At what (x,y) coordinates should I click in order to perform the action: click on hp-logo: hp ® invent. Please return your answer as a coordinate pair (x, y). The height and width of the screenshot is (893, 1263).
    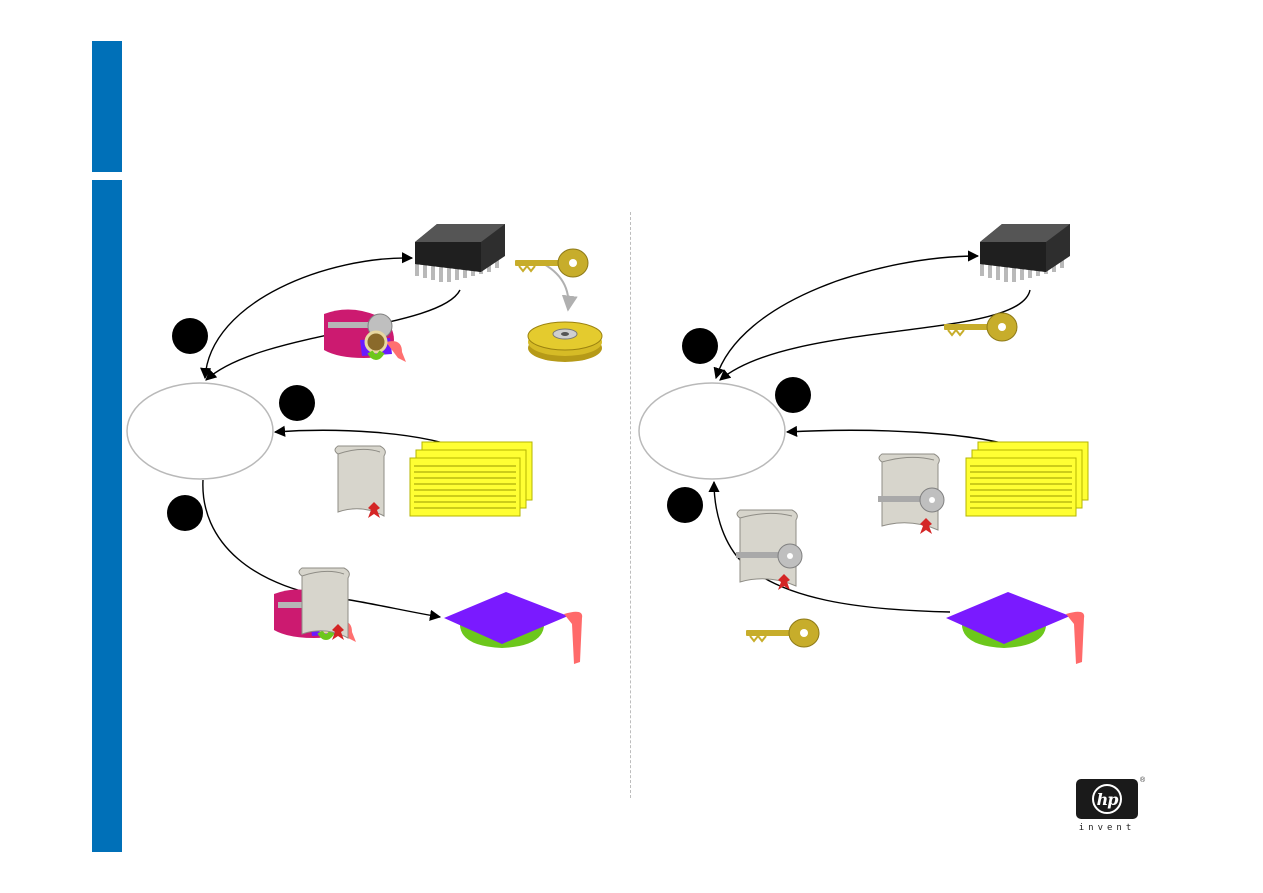
    Looking at the image, I should click on (1111, 806).